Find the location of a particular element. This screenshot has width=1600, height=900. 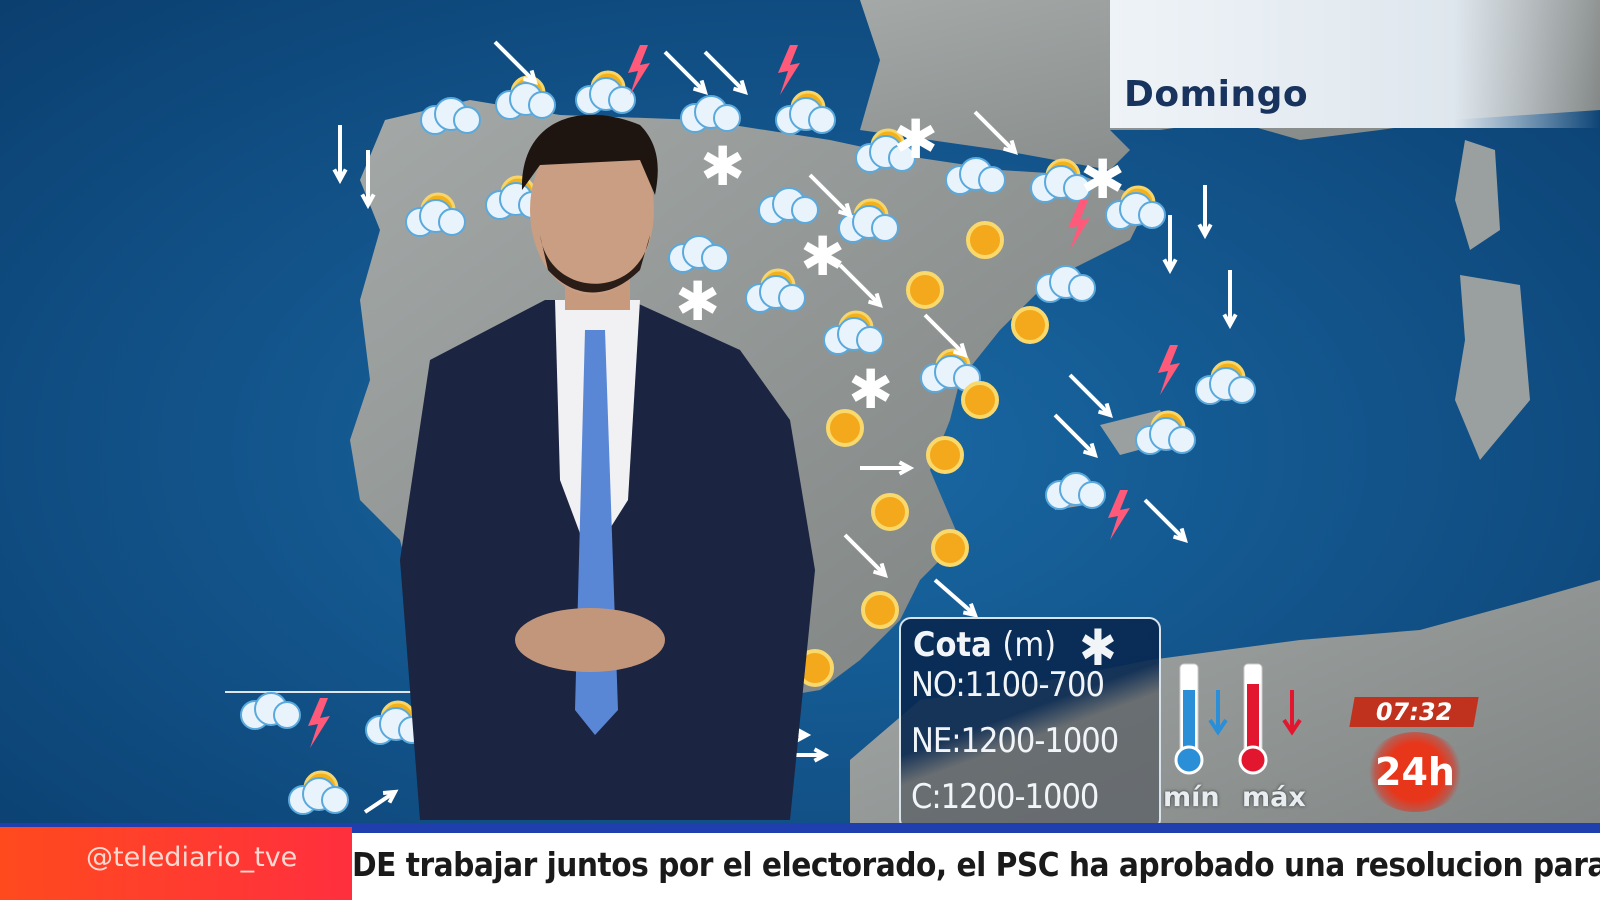

thermometer-min-icon is located at coordinates (1189, 719).